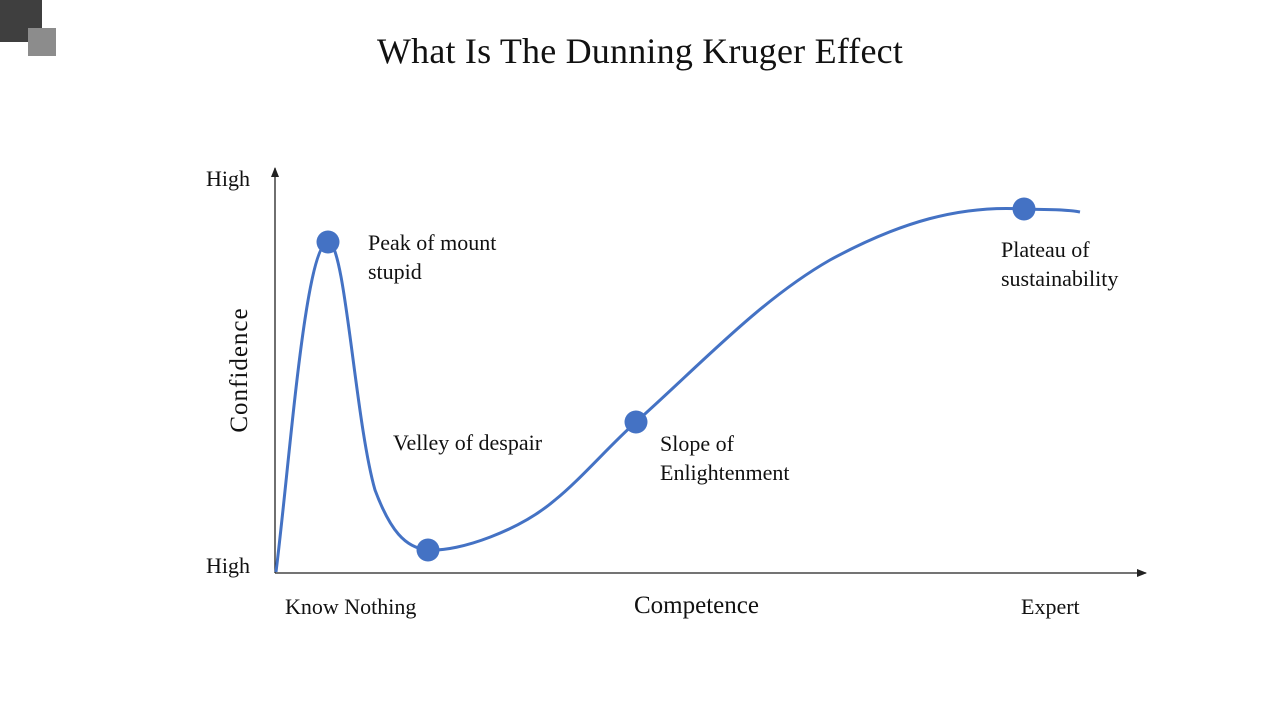 Image resolution: width=1280 pixels, height=720 pixels. What do you see at coordinates (725, 458) in the screenshot?
I see `point-slope-label: Slope of Enlightenment` at bounding box center [725, 458].